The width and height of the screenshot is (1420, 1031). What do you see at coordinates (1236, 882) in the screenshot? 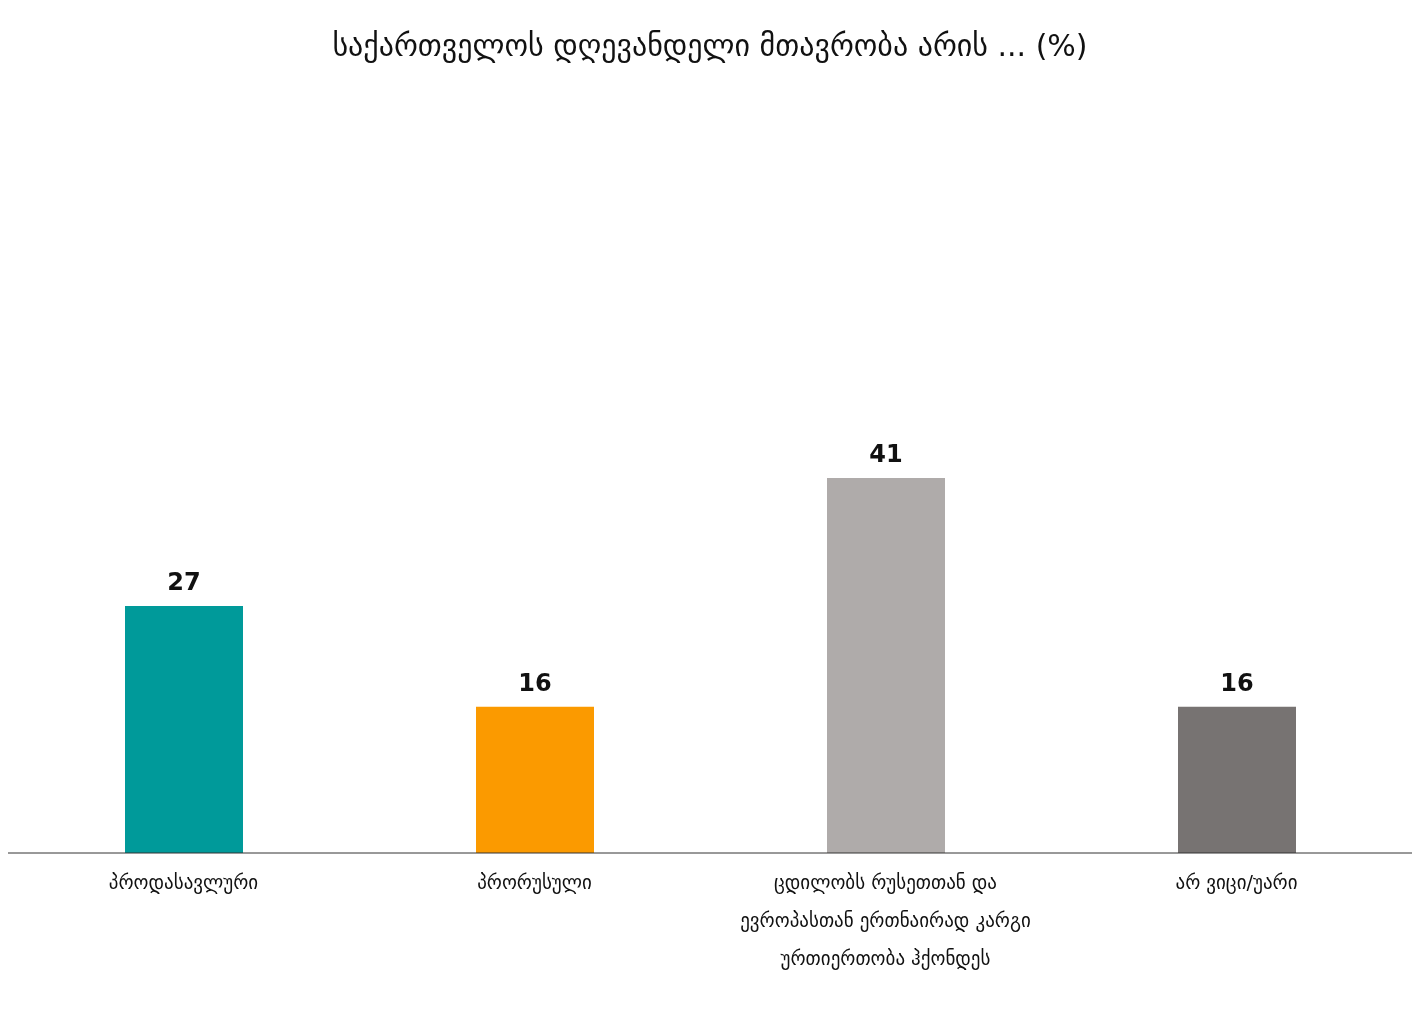
I see `x-tick-label: არ ვიცი/უარი` at bounding box center [1236, 882].